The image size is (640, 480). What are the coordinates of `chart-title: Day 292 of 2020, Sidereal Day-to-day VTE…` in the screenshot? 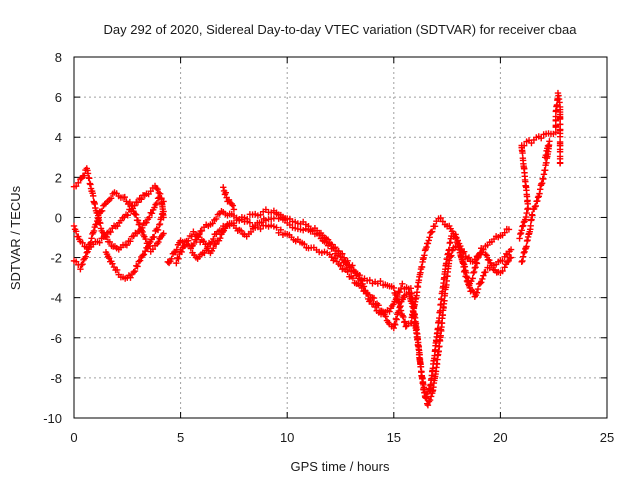 It's located at (340, 29).